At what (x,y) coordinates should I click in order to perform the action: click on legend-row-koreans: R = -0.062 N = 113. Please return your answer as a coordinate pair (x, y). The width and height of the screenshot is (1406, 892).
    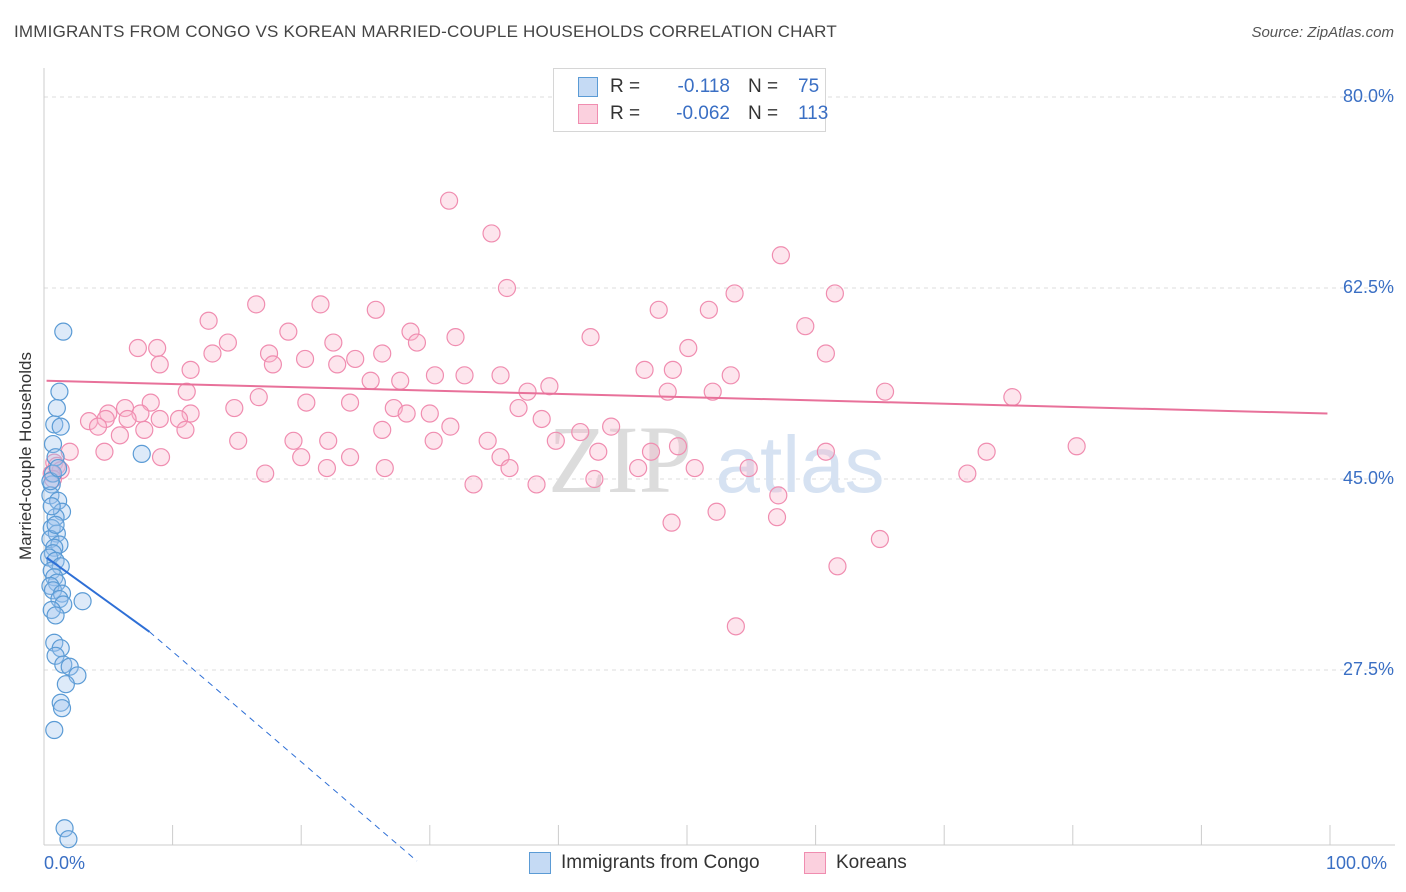
    Looking at the image, I should click on (703, 114).